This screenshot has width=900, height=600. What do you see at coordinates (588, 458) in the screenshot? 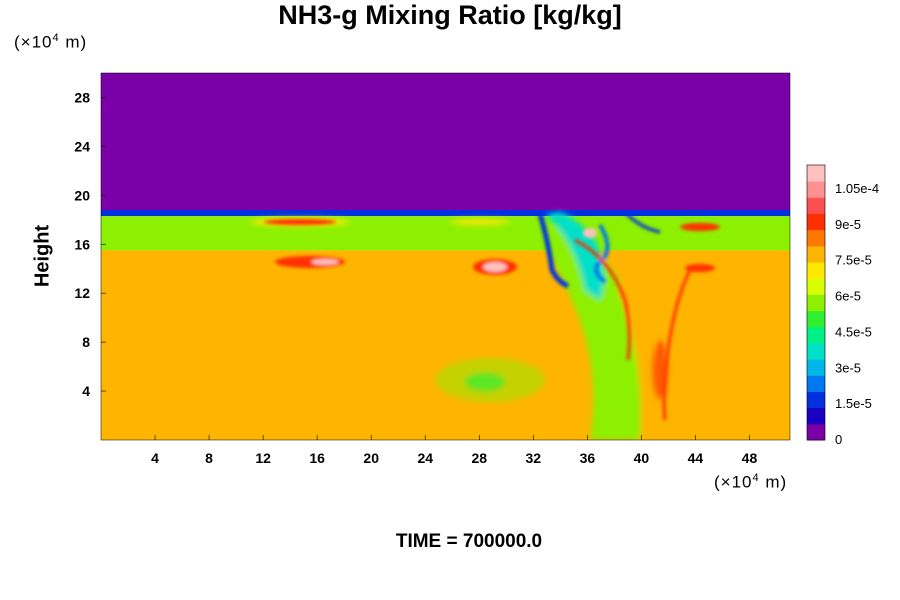
I see `x-tick-label: 36` at bounding box center [588, 458].